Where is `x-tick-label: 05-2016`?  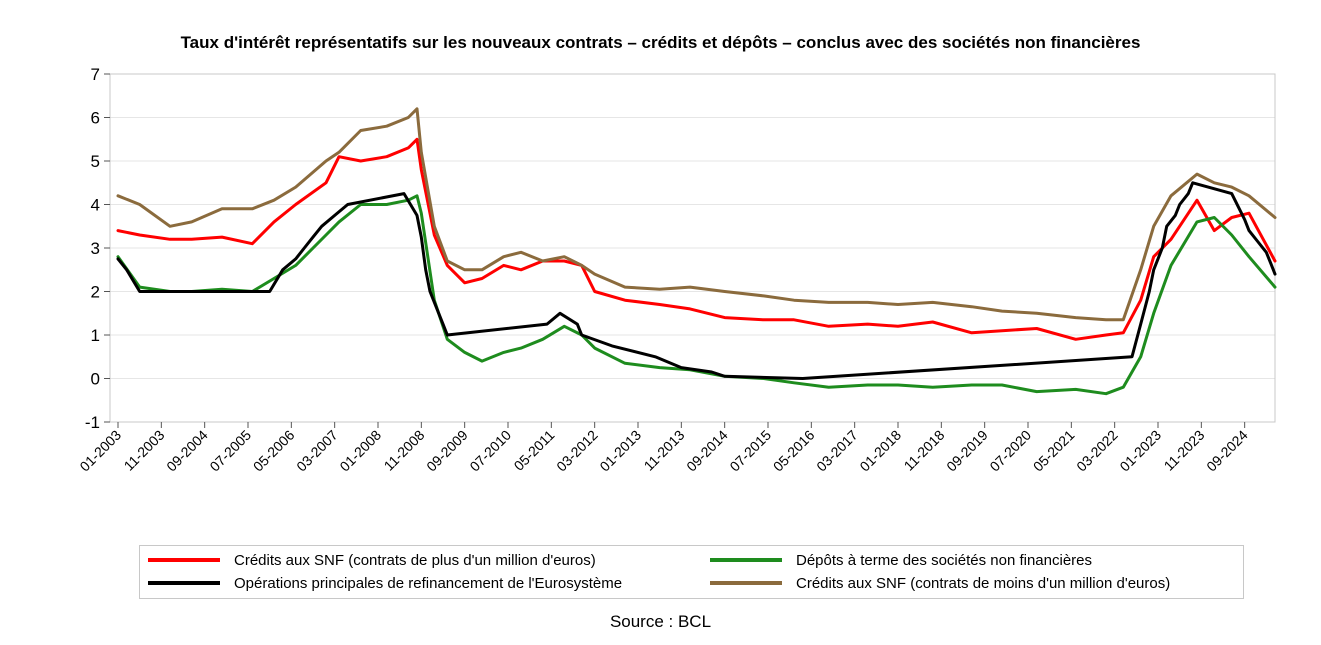
x-tick-label: 05-2016 is located at coordinates (794, 451).